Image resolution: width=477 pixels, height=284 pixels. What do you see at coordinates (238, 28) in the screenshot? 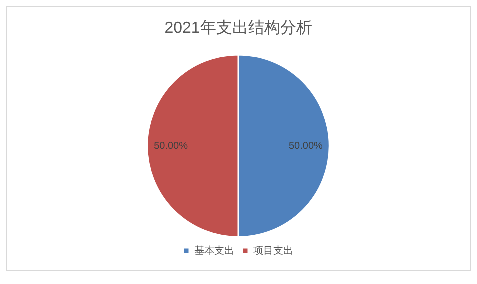
I see `chart-title: 2021年支出结构分析` at bounding box center [238, 28].